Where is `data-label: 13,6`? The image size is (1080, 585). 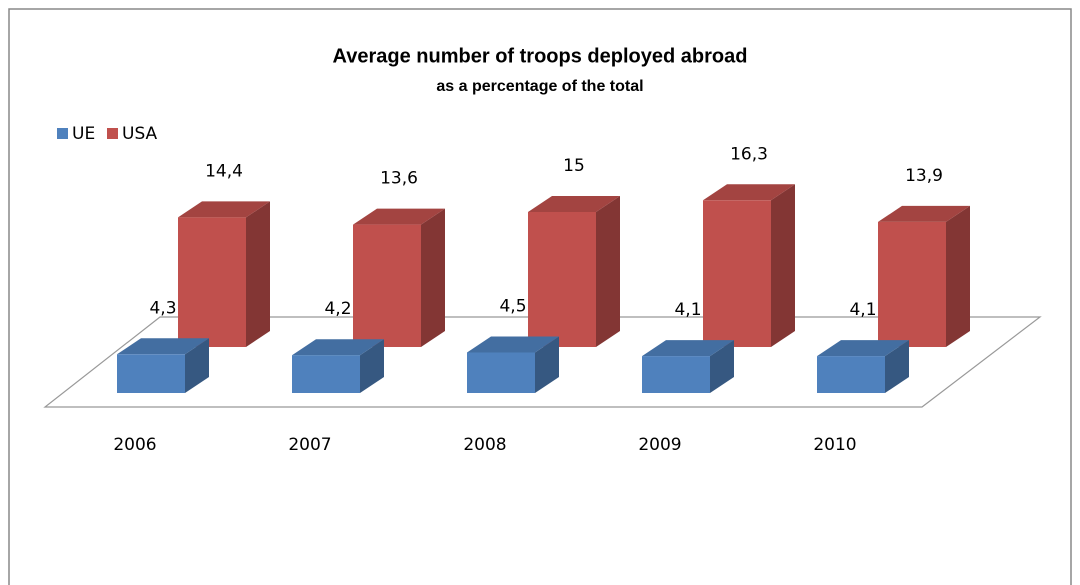 data-label: 13,6 is located at coordinates (399, 179).